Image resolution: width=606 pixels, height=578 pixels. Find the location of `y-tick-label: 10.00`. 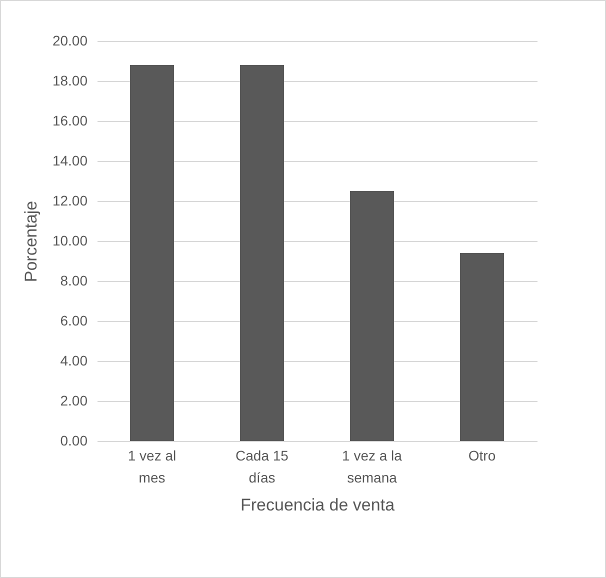

y-tick-label: 10.00 is located at coordinates (70, 240).